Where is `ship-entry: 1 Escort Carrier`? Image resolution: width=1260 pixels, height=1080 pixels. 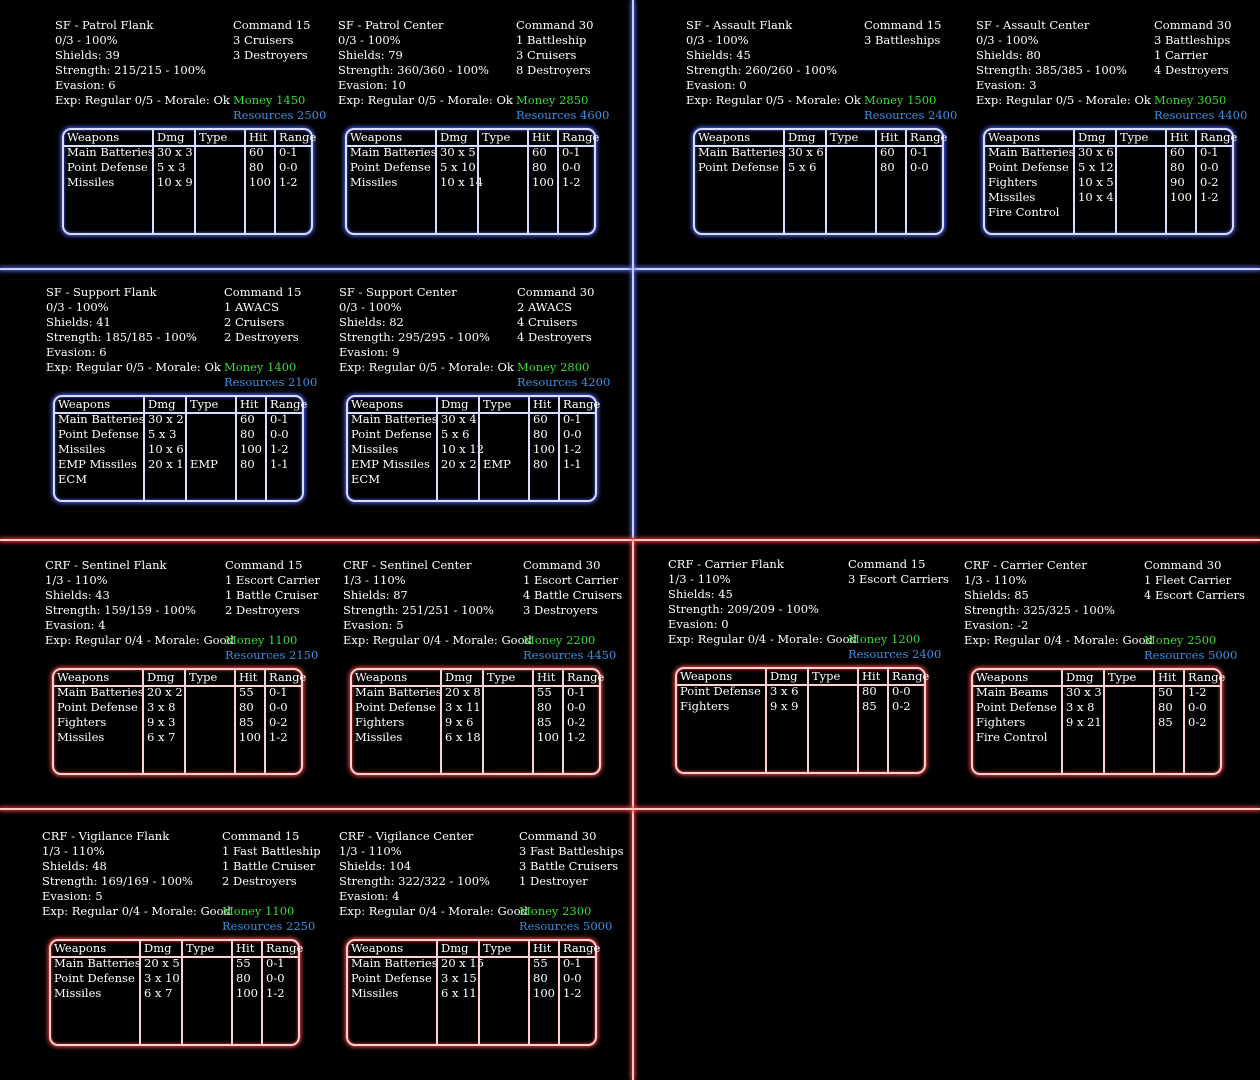
ship-entry: 1 Escort Carrier is located at coordinates (273, 580).